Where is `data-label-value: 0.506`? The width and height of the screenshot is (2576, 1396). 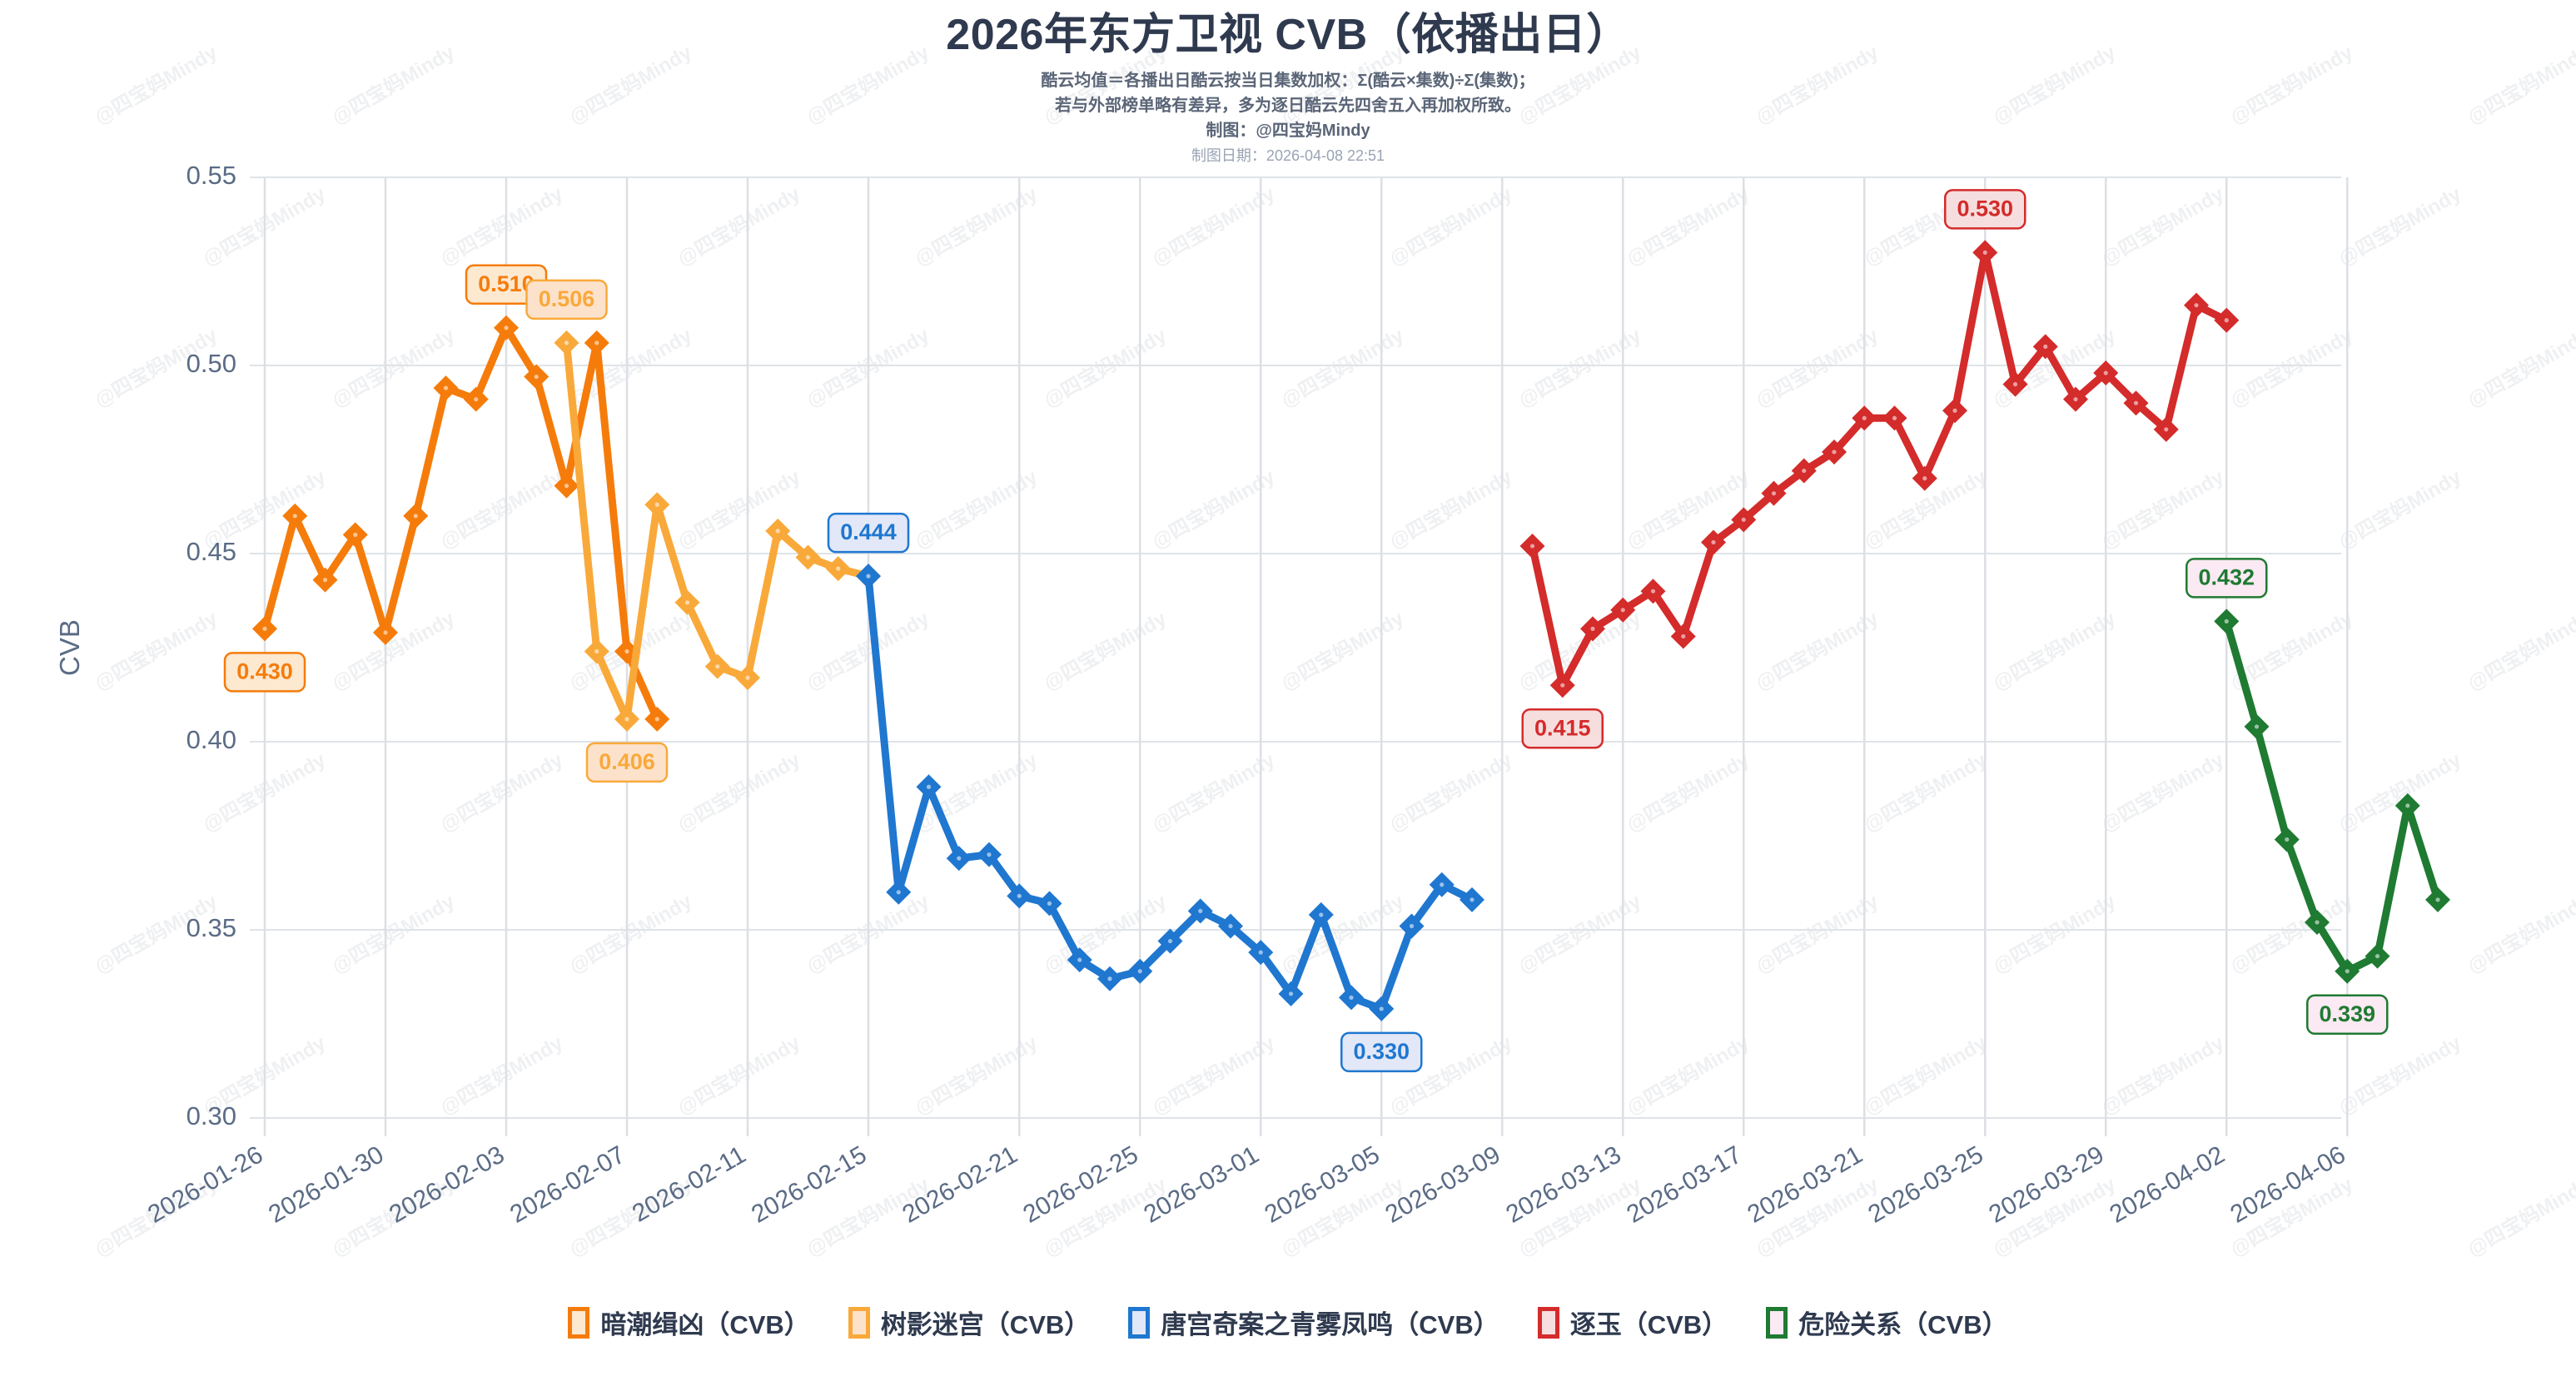 data-label-value: 0.506 is located at coordinates (567, 298).